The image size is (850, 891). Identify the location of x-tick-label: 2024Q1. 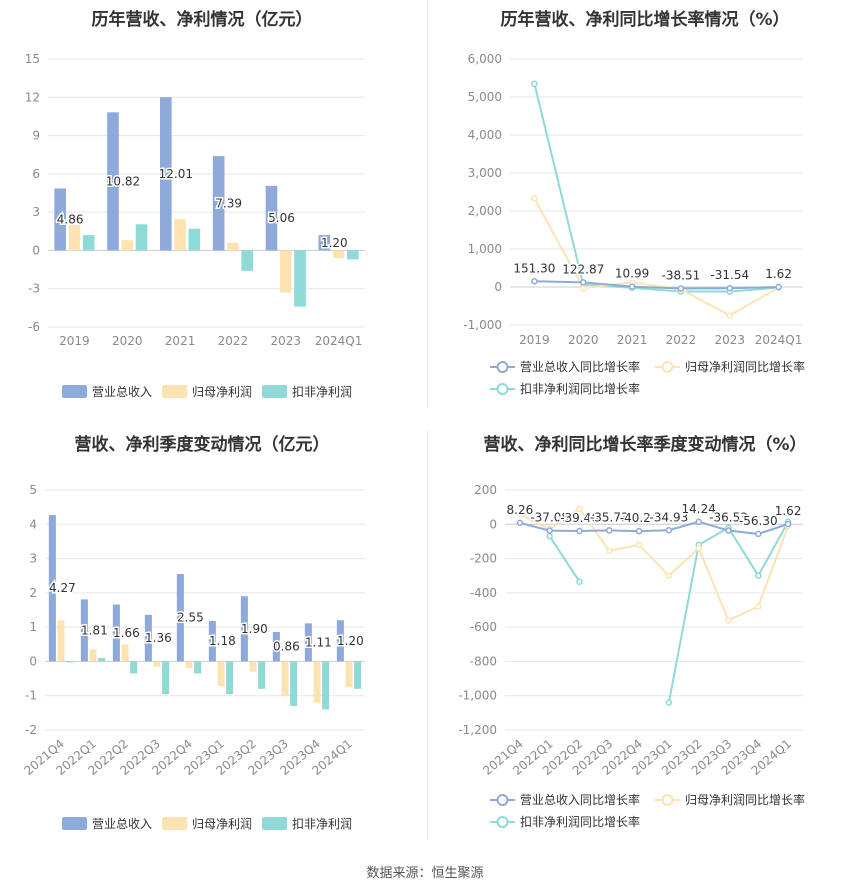
(339, 341).